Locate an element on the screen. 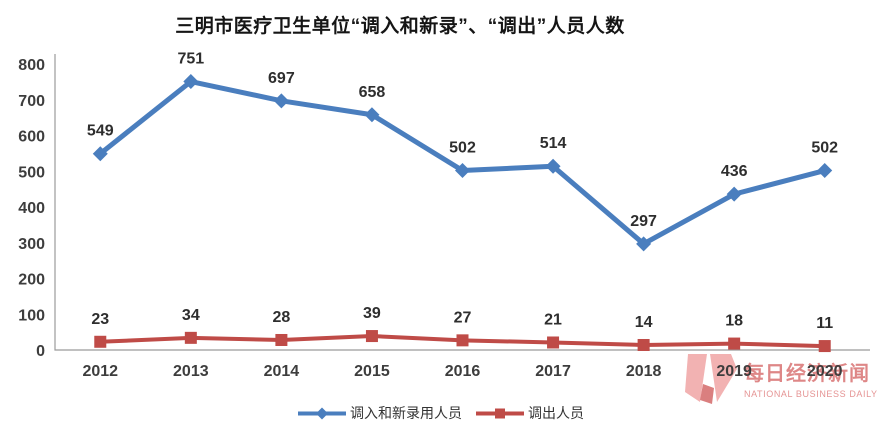 Image resolution: width=882 pixels, height=433 pixels. data-label: 297 is located at coordinates (643, 221).